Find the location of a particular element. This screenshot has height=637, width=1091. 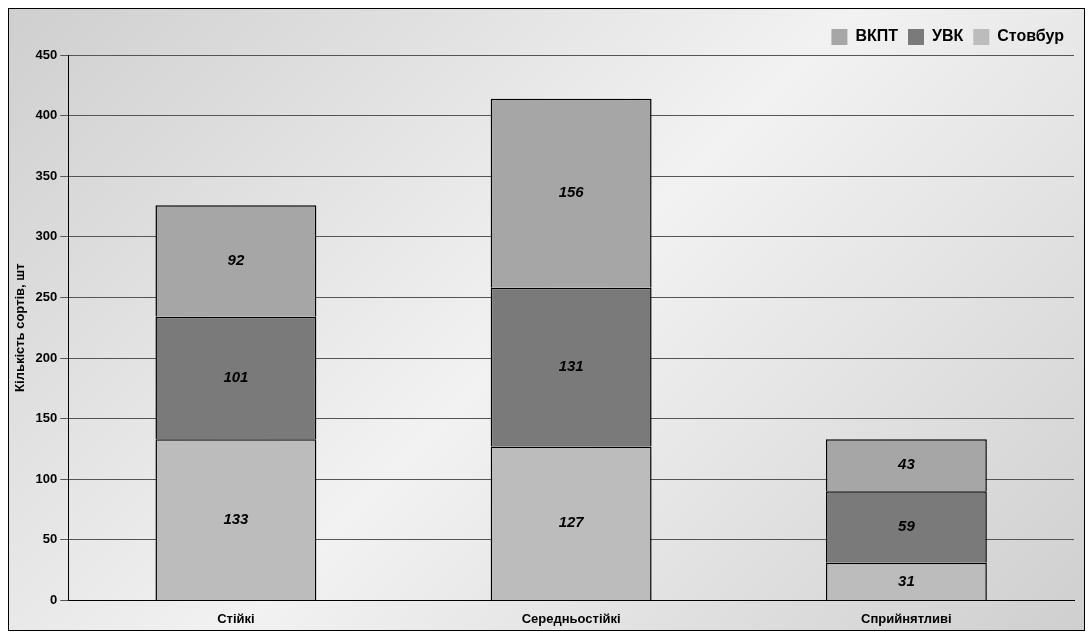

y-tick-label: 400 is located at coordinates (46, 115).